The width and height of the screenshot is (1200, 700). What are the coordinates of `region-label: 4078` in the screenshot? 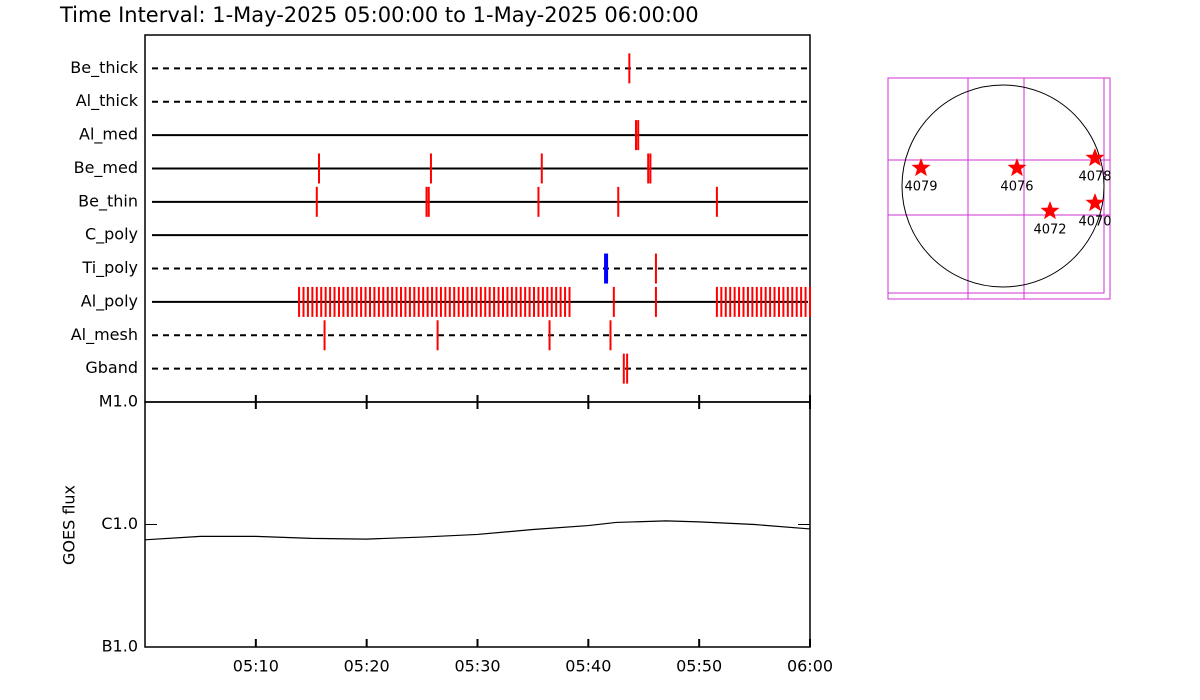 It's located at (1094, 176).